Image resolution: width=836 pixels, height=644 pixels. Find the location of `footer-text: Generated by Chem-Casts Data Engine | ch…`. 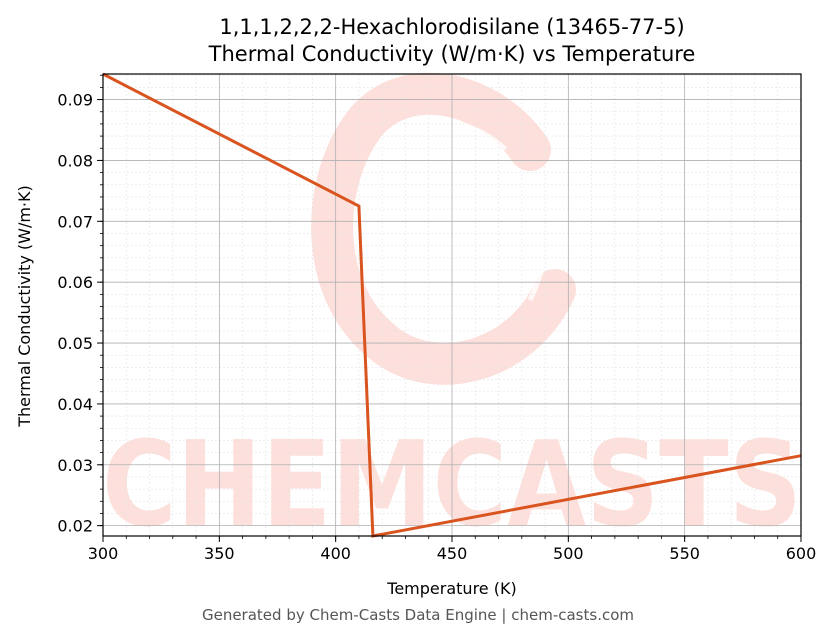

footer-text: Generated by Chem-Casts Data Engine | ch… is located at coordinates (418, 615).